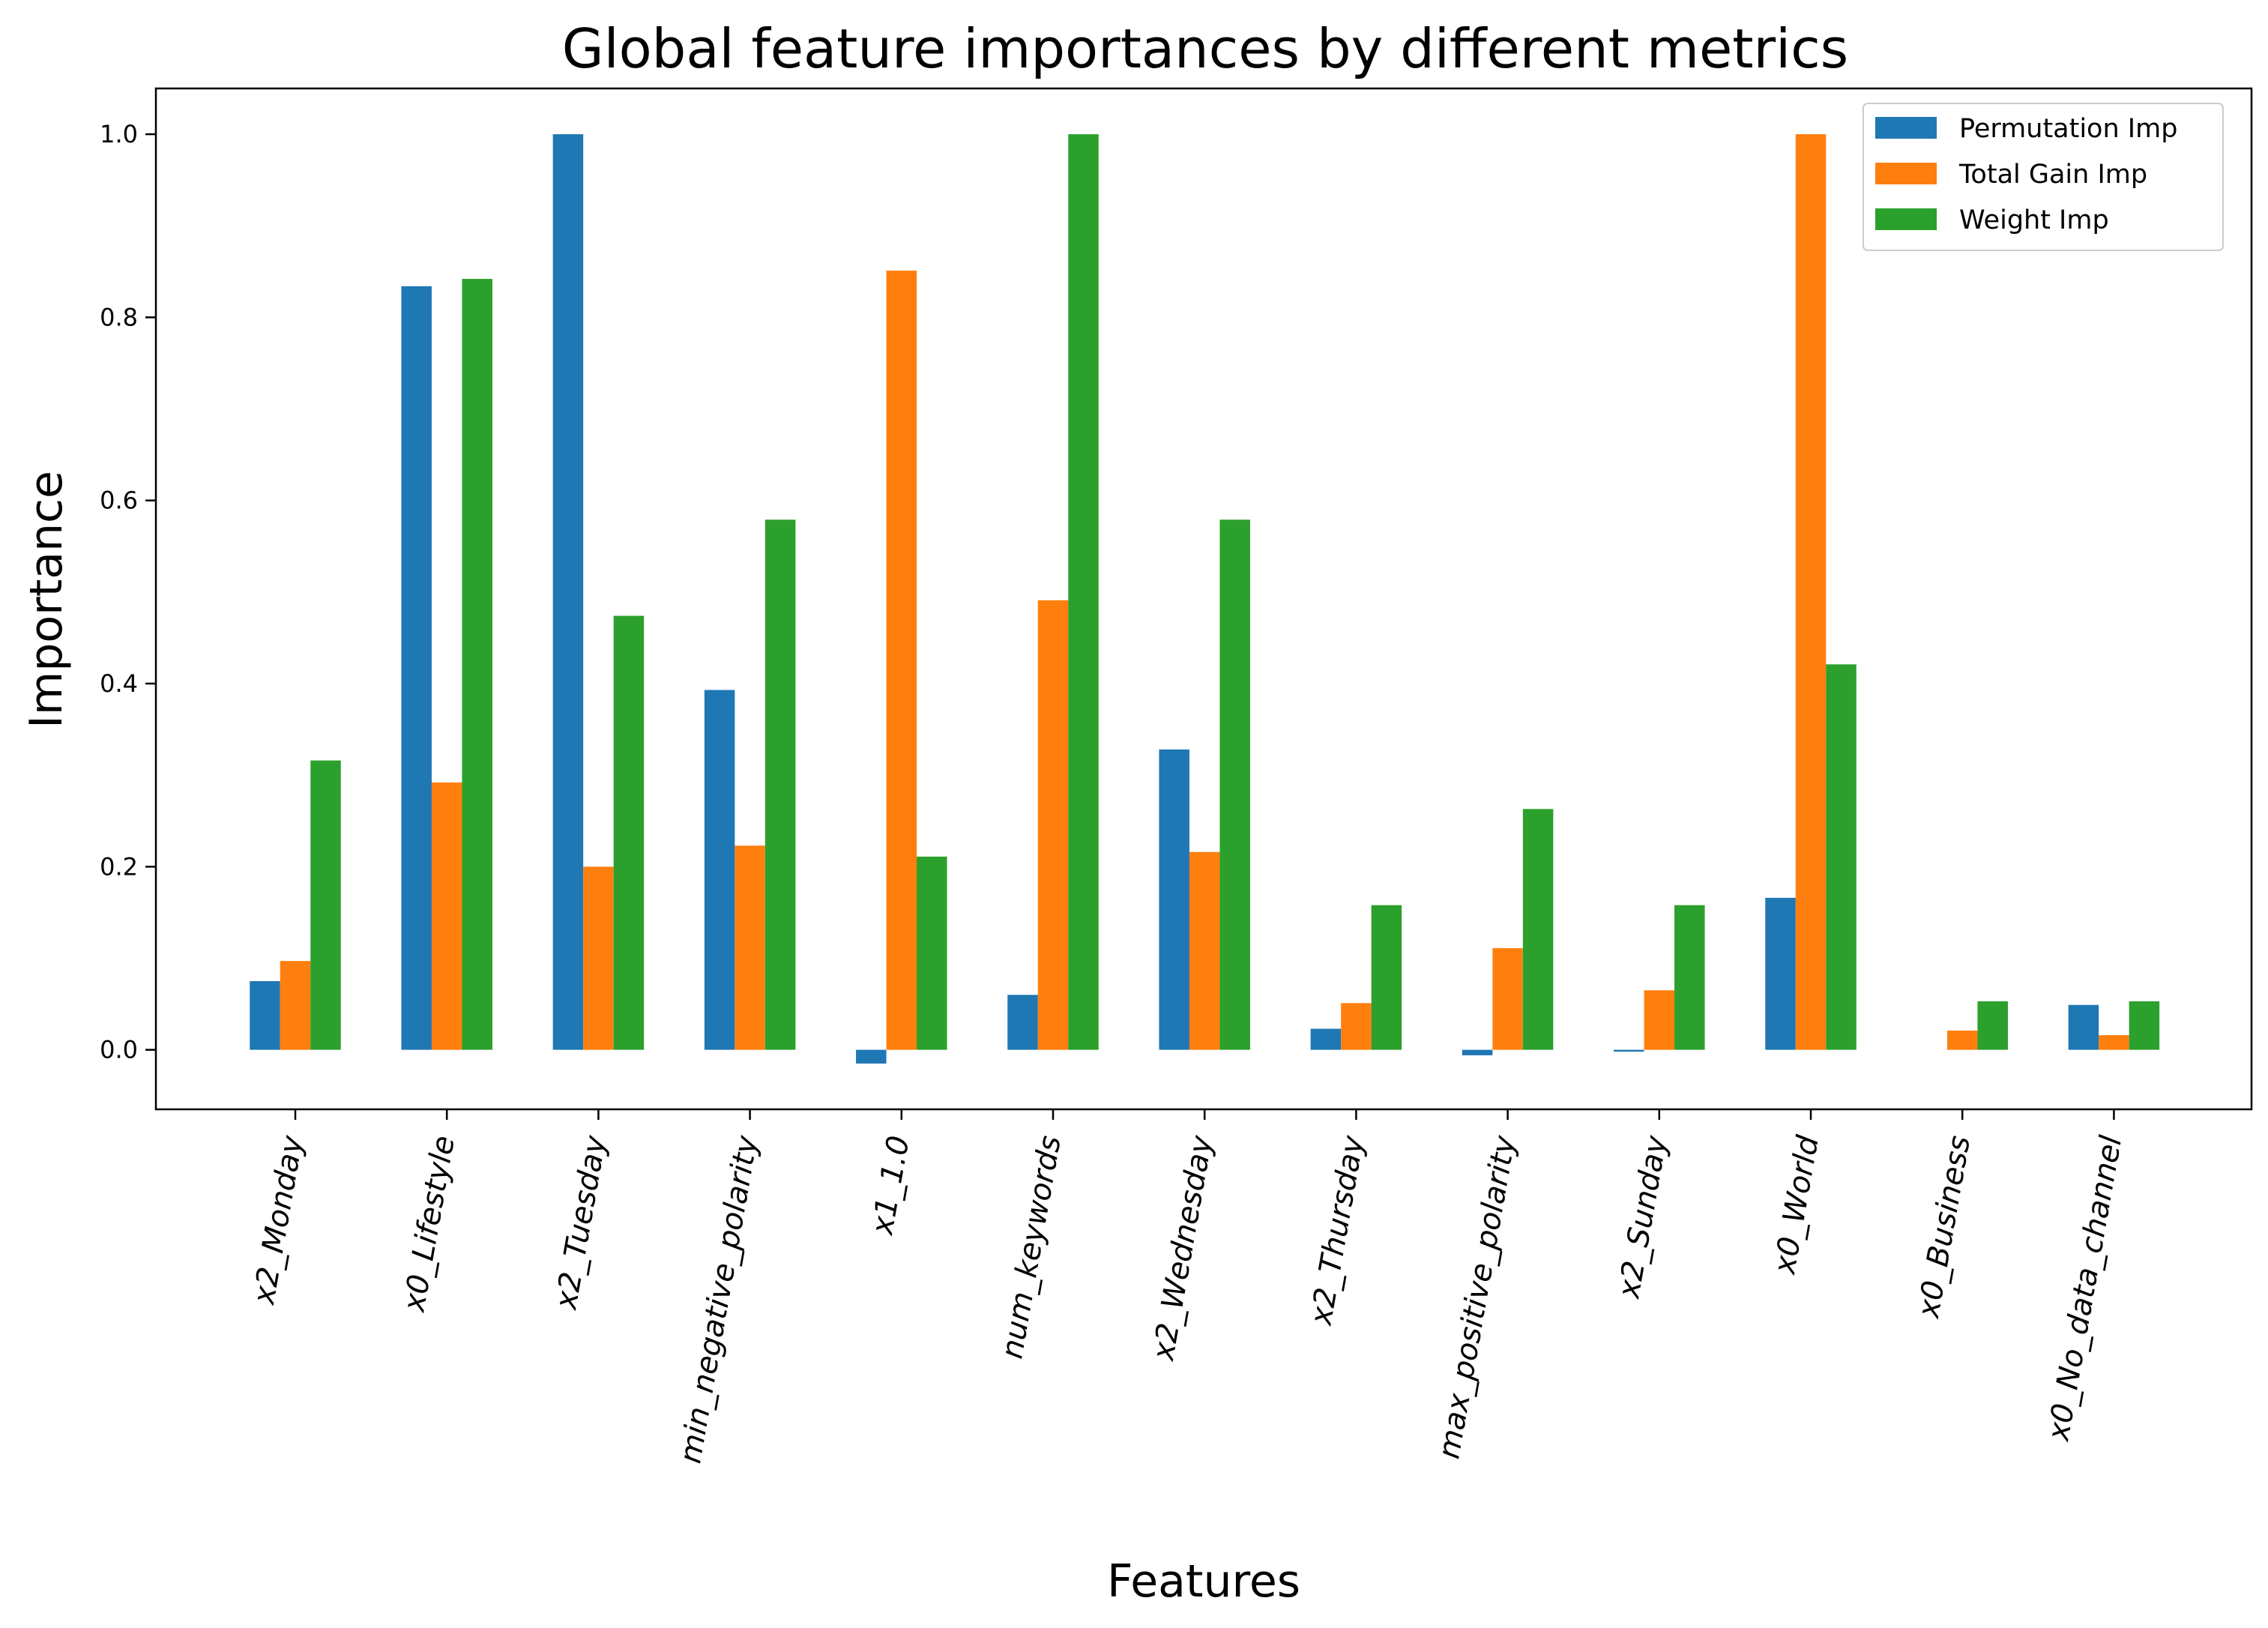  Describe the element at coordinates (119, 1050) in the screenshot. I see `y-tick-label: 0.0` at that location.